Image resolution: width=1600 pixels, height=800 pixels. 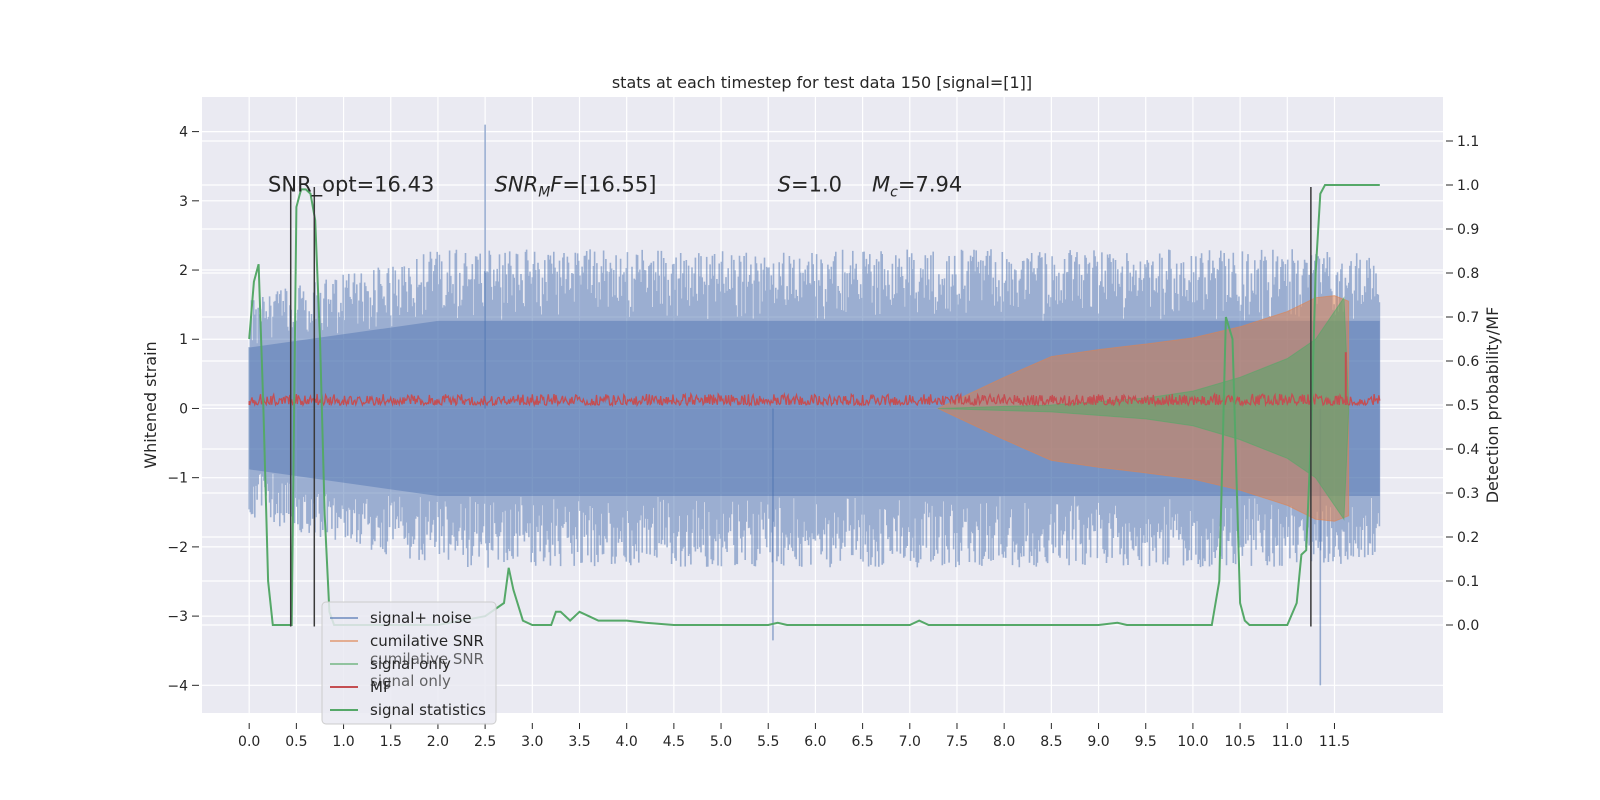 What do you see at coordinates (183, 202) in the screenshot?
I see `y-tick-label-7: 3` at bounding box center [183, 202].